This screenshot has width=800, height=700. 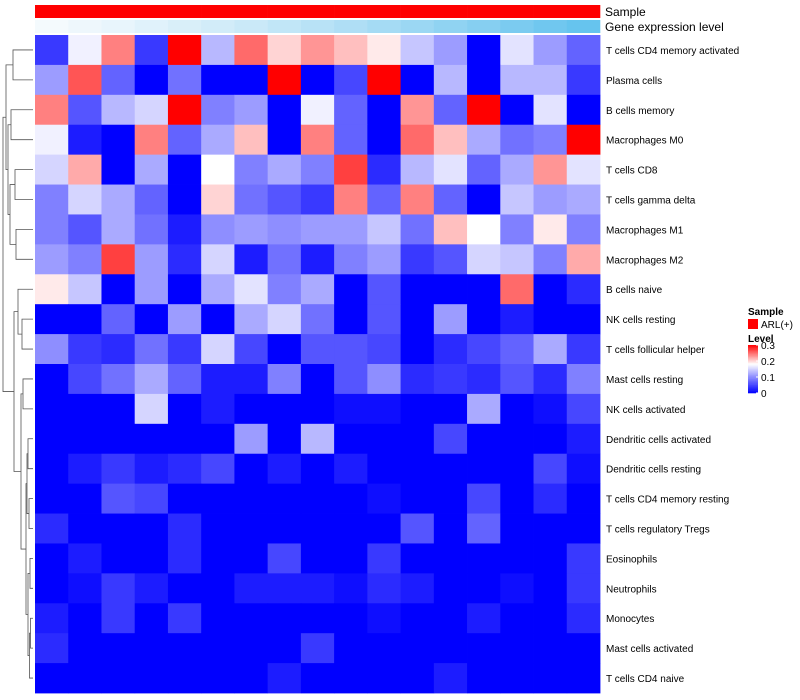 What do you see at coordinates (318, 19) in the screenshot?
I see `column-annotation-bars` at bounding box center [318, 19].